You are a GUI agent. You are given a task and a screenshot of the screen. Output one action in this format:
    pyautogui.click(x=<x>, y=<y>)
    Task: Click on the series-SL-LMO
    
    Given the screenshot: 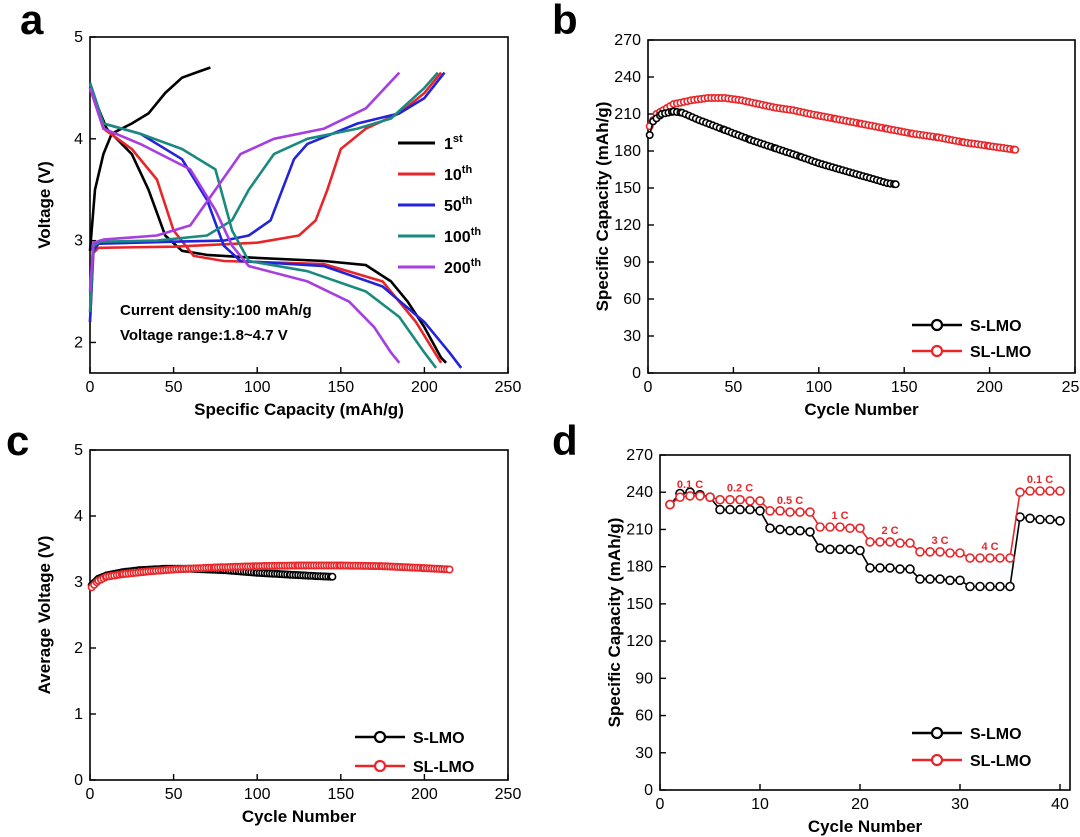 What is the action you would take?
    pyautogui.click(x=832, y=124)
    